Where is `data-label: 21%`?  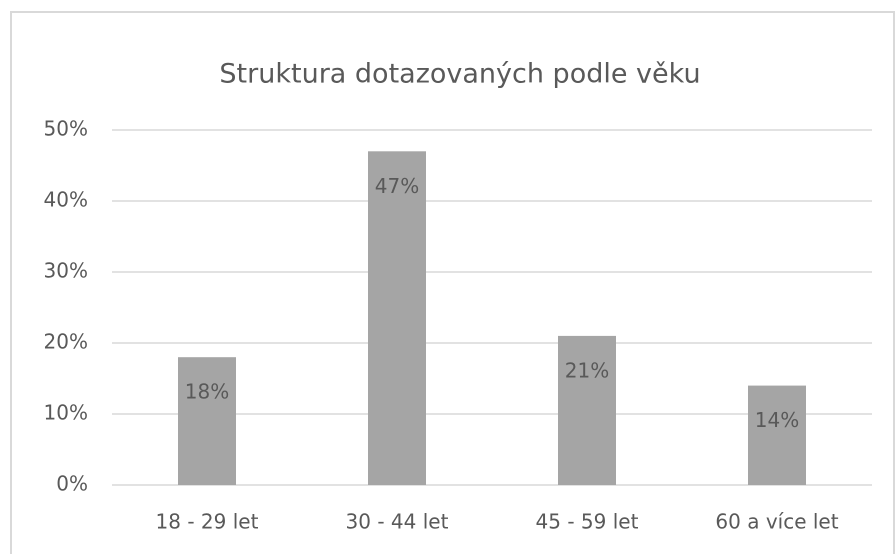
data-label: 21% is located at coordinates (587, 370).